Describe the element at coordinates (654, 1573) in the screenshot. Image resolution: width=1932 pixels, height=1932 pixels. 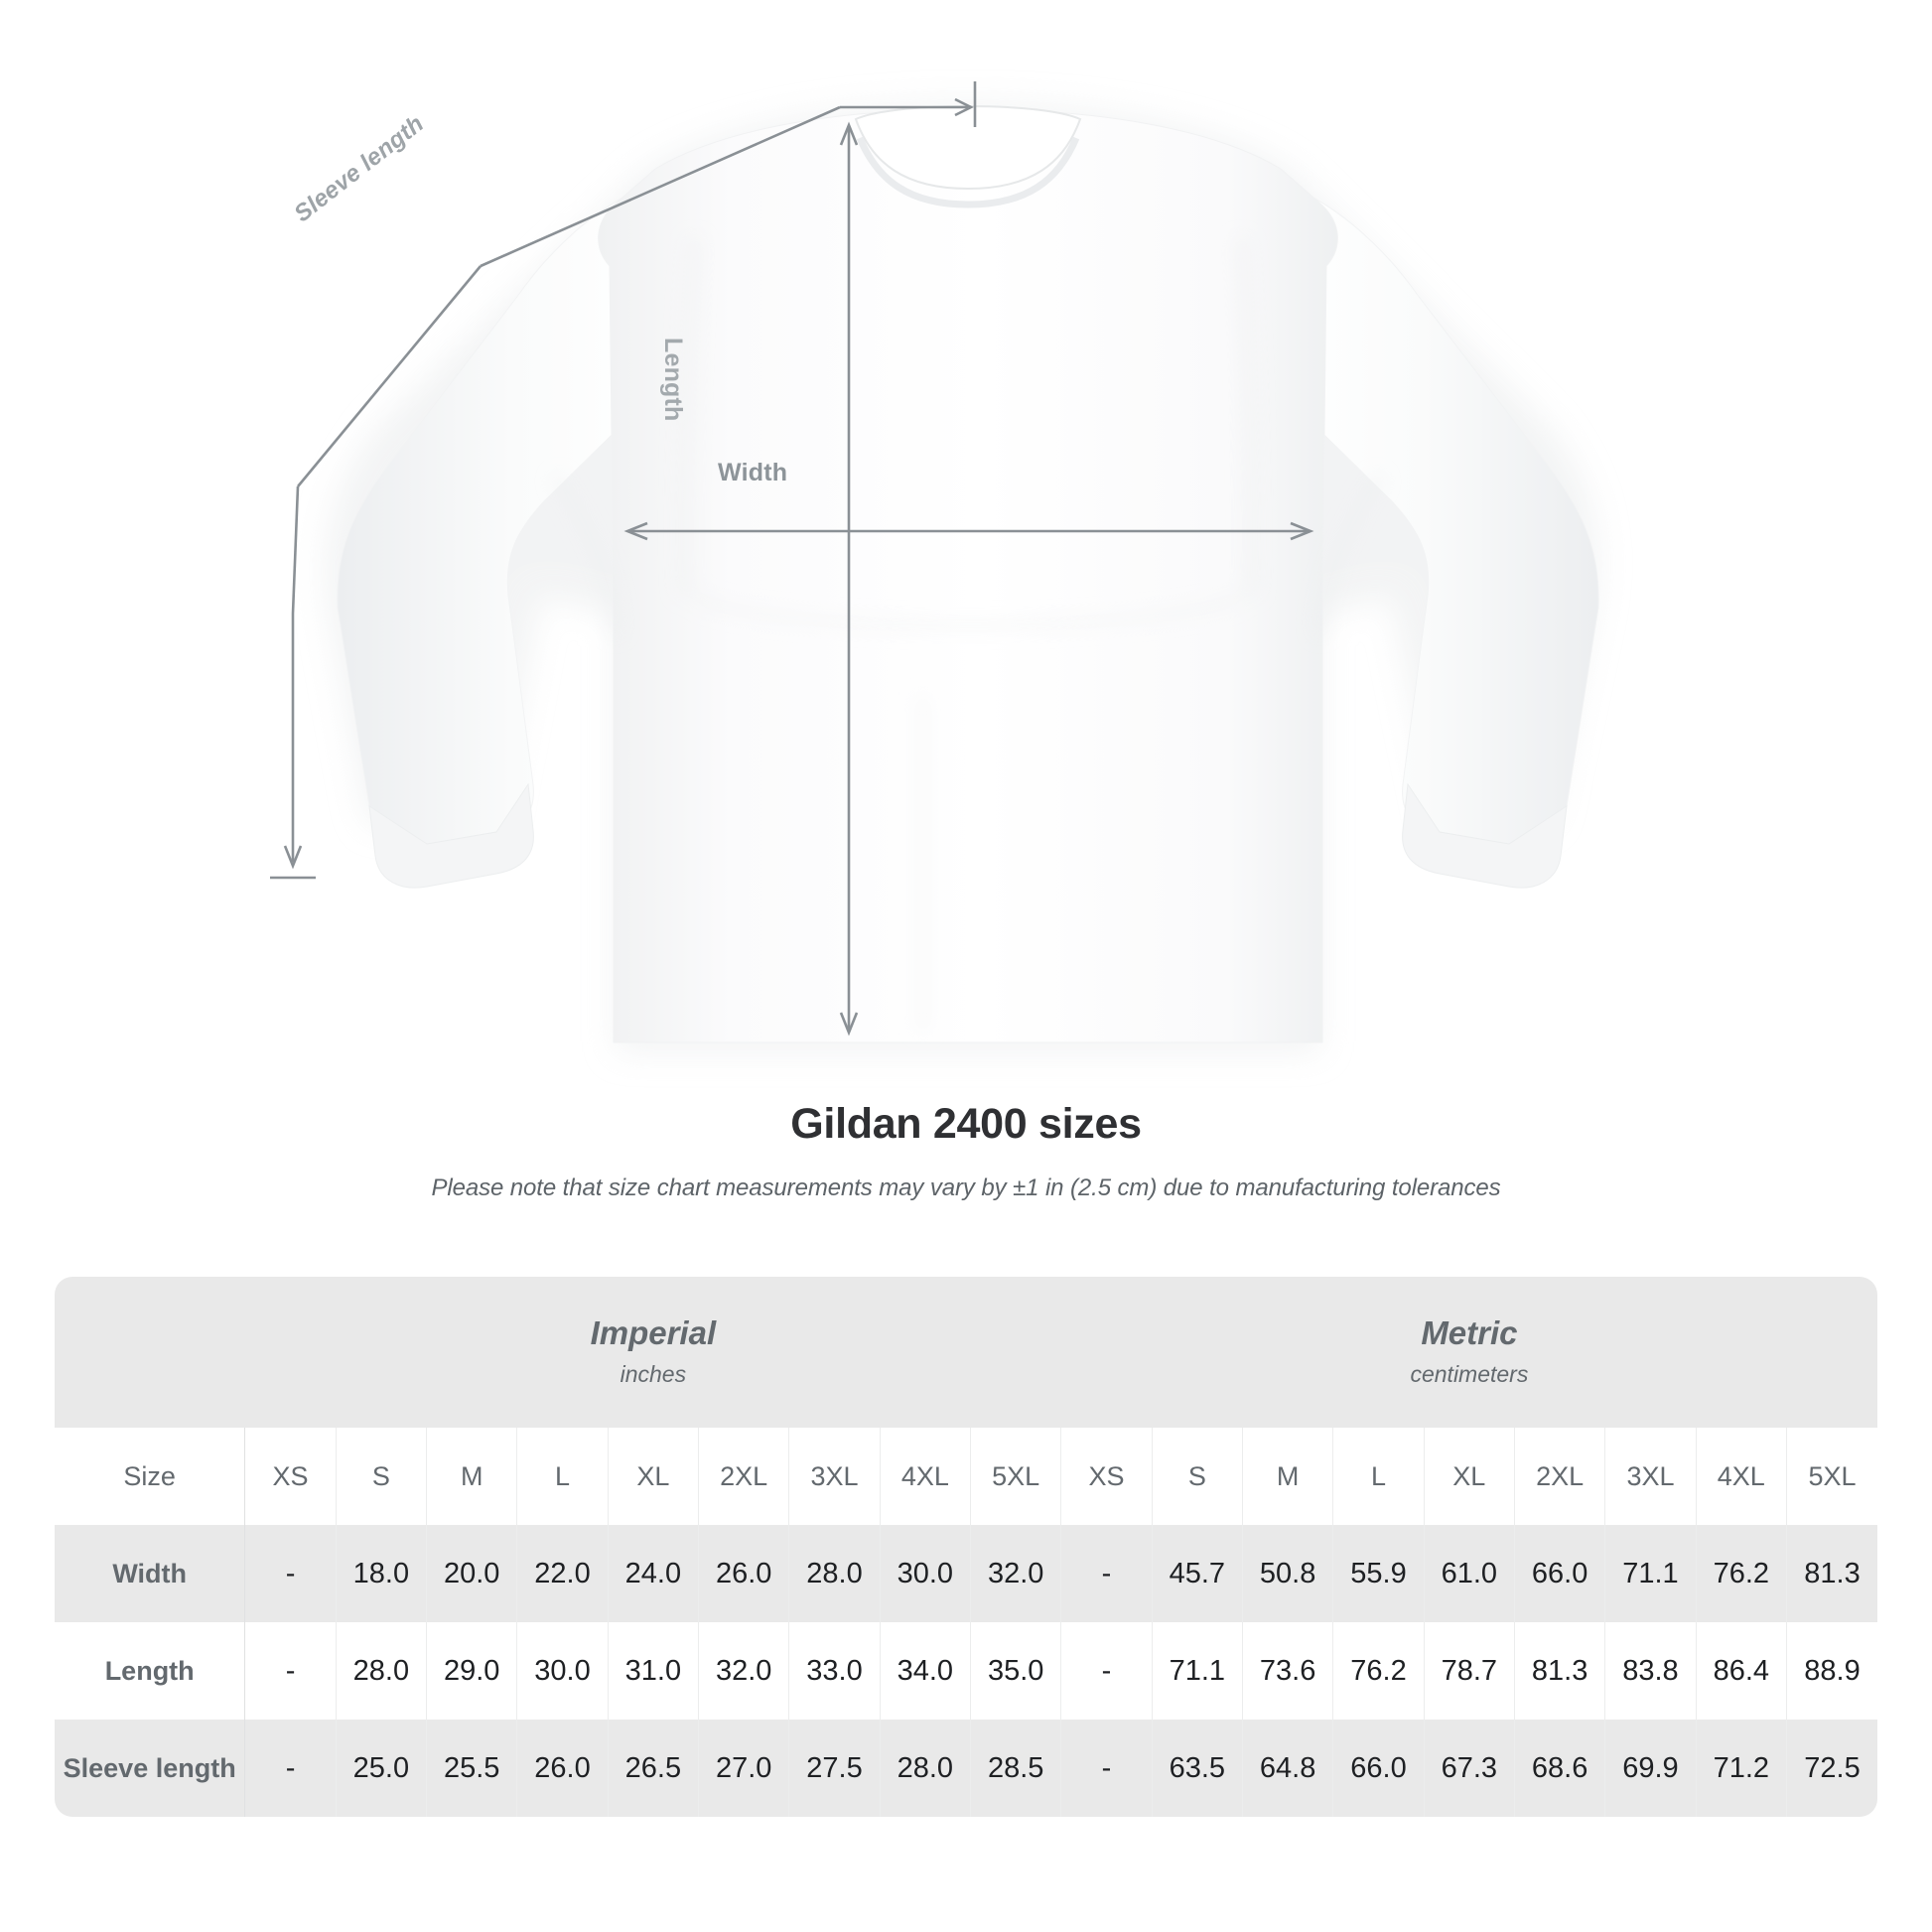
I see `cell-width-imperial-xl: 24.0` at that location.